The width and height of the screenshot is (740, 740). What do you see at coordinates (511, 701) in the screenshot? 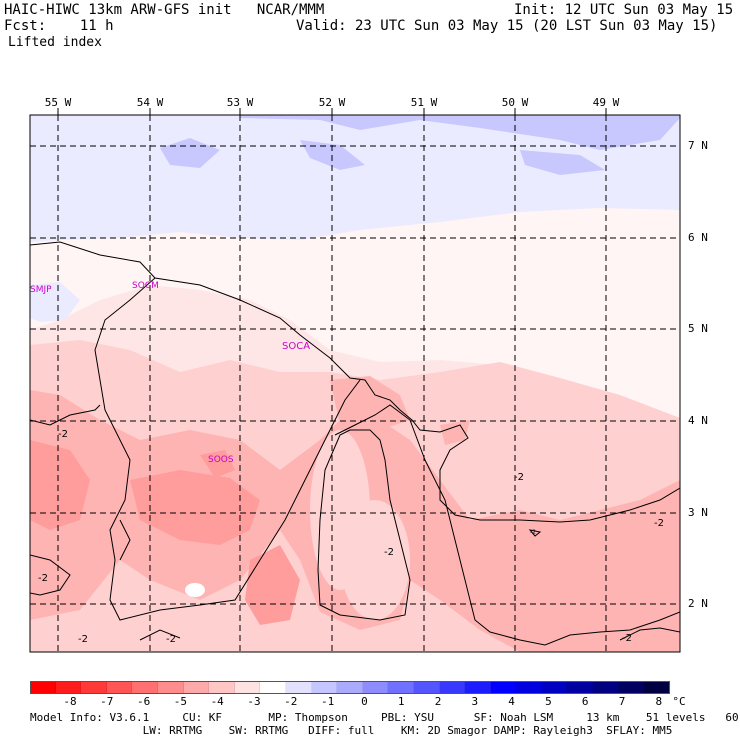
I see `colorbar-tick-label: 4` at bounding box center [511, 701].